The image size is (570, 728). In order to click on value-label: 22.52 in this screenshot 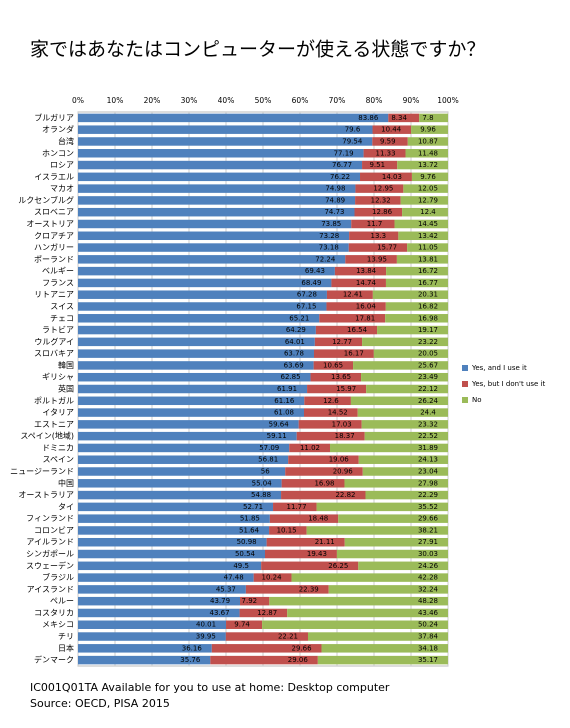, I will do `click(428, 436)`.